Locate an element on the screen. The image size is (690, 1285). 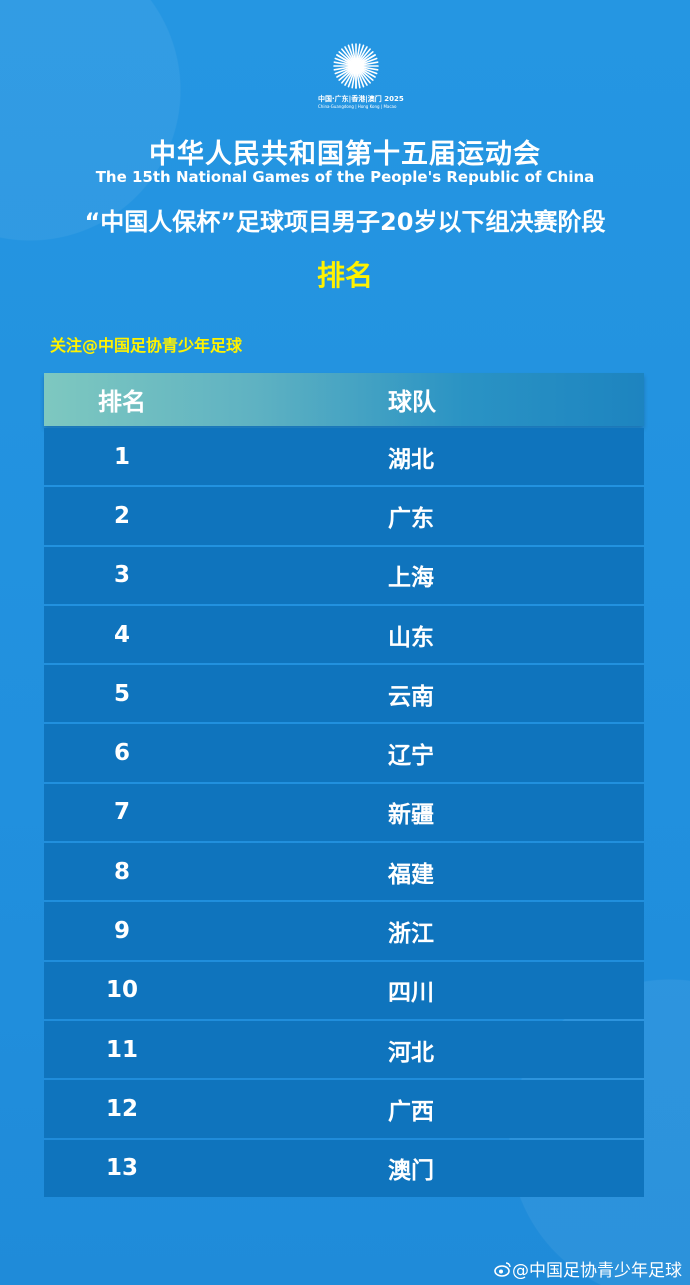
logo-emblem-icon is located at coordinates (356, 66).